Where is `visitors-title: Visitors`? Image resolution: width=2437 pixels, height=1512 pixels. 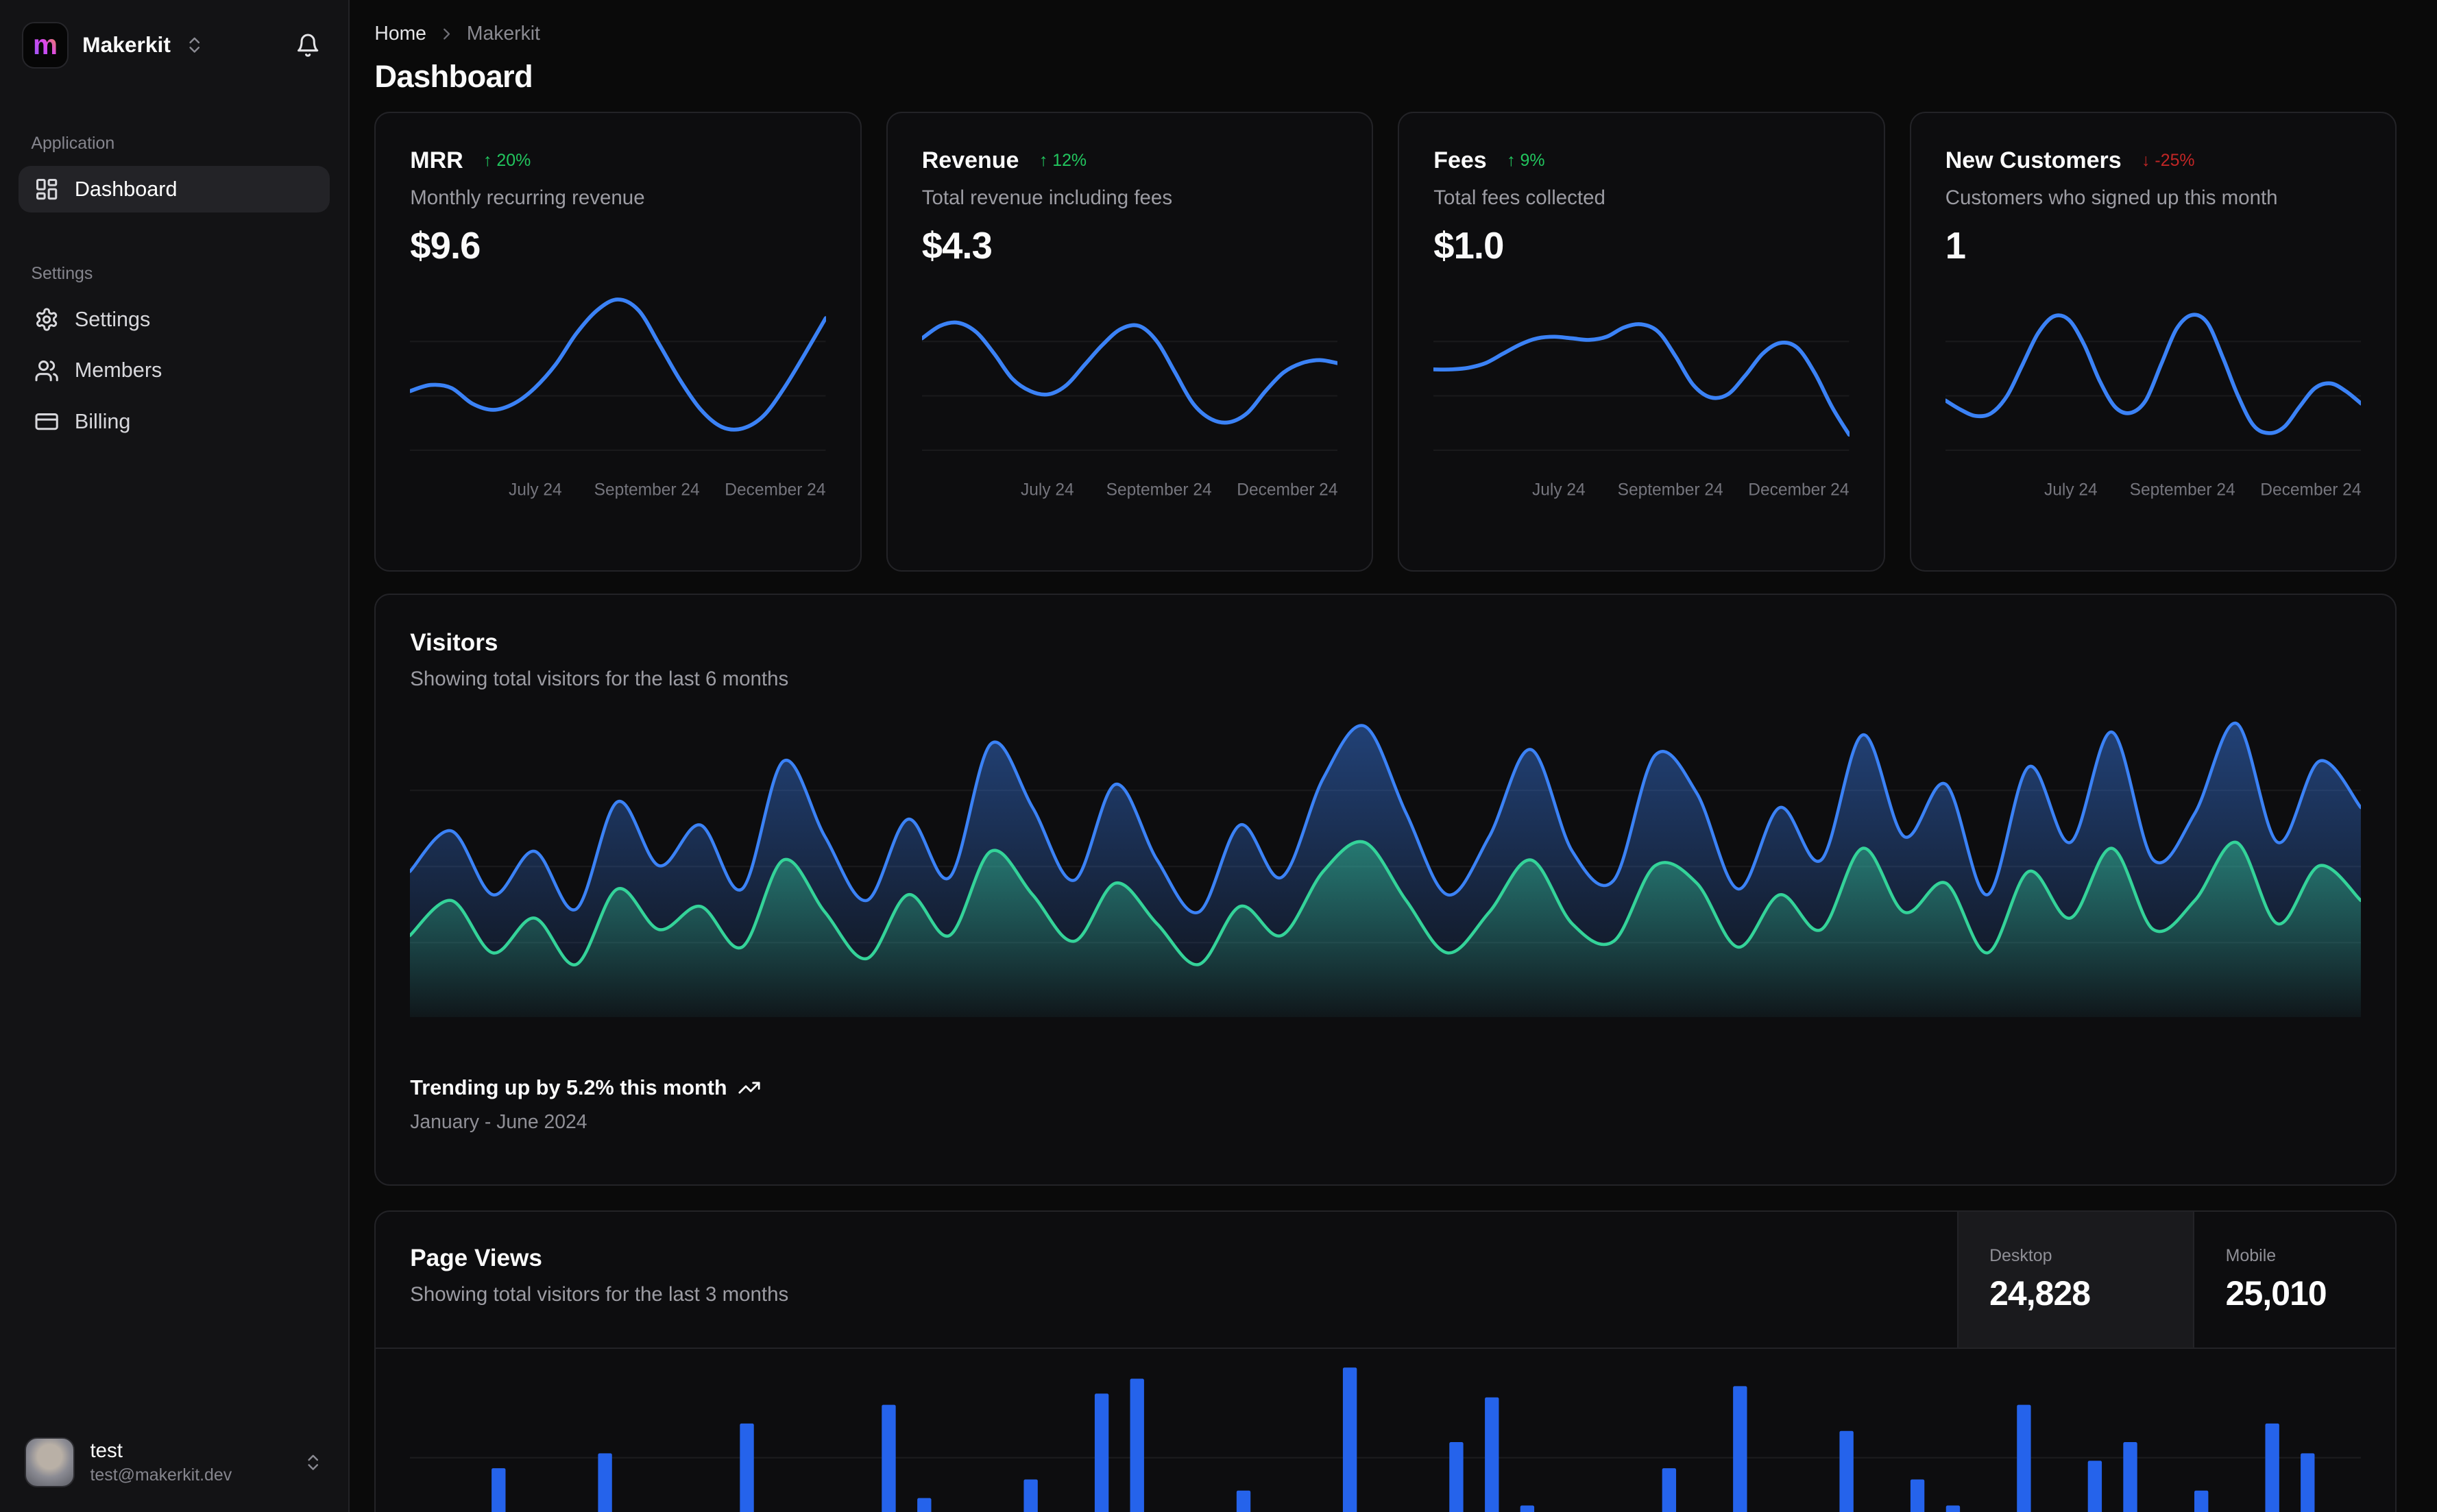 visitors-title: Visitors is located at coordinates (454, 643).